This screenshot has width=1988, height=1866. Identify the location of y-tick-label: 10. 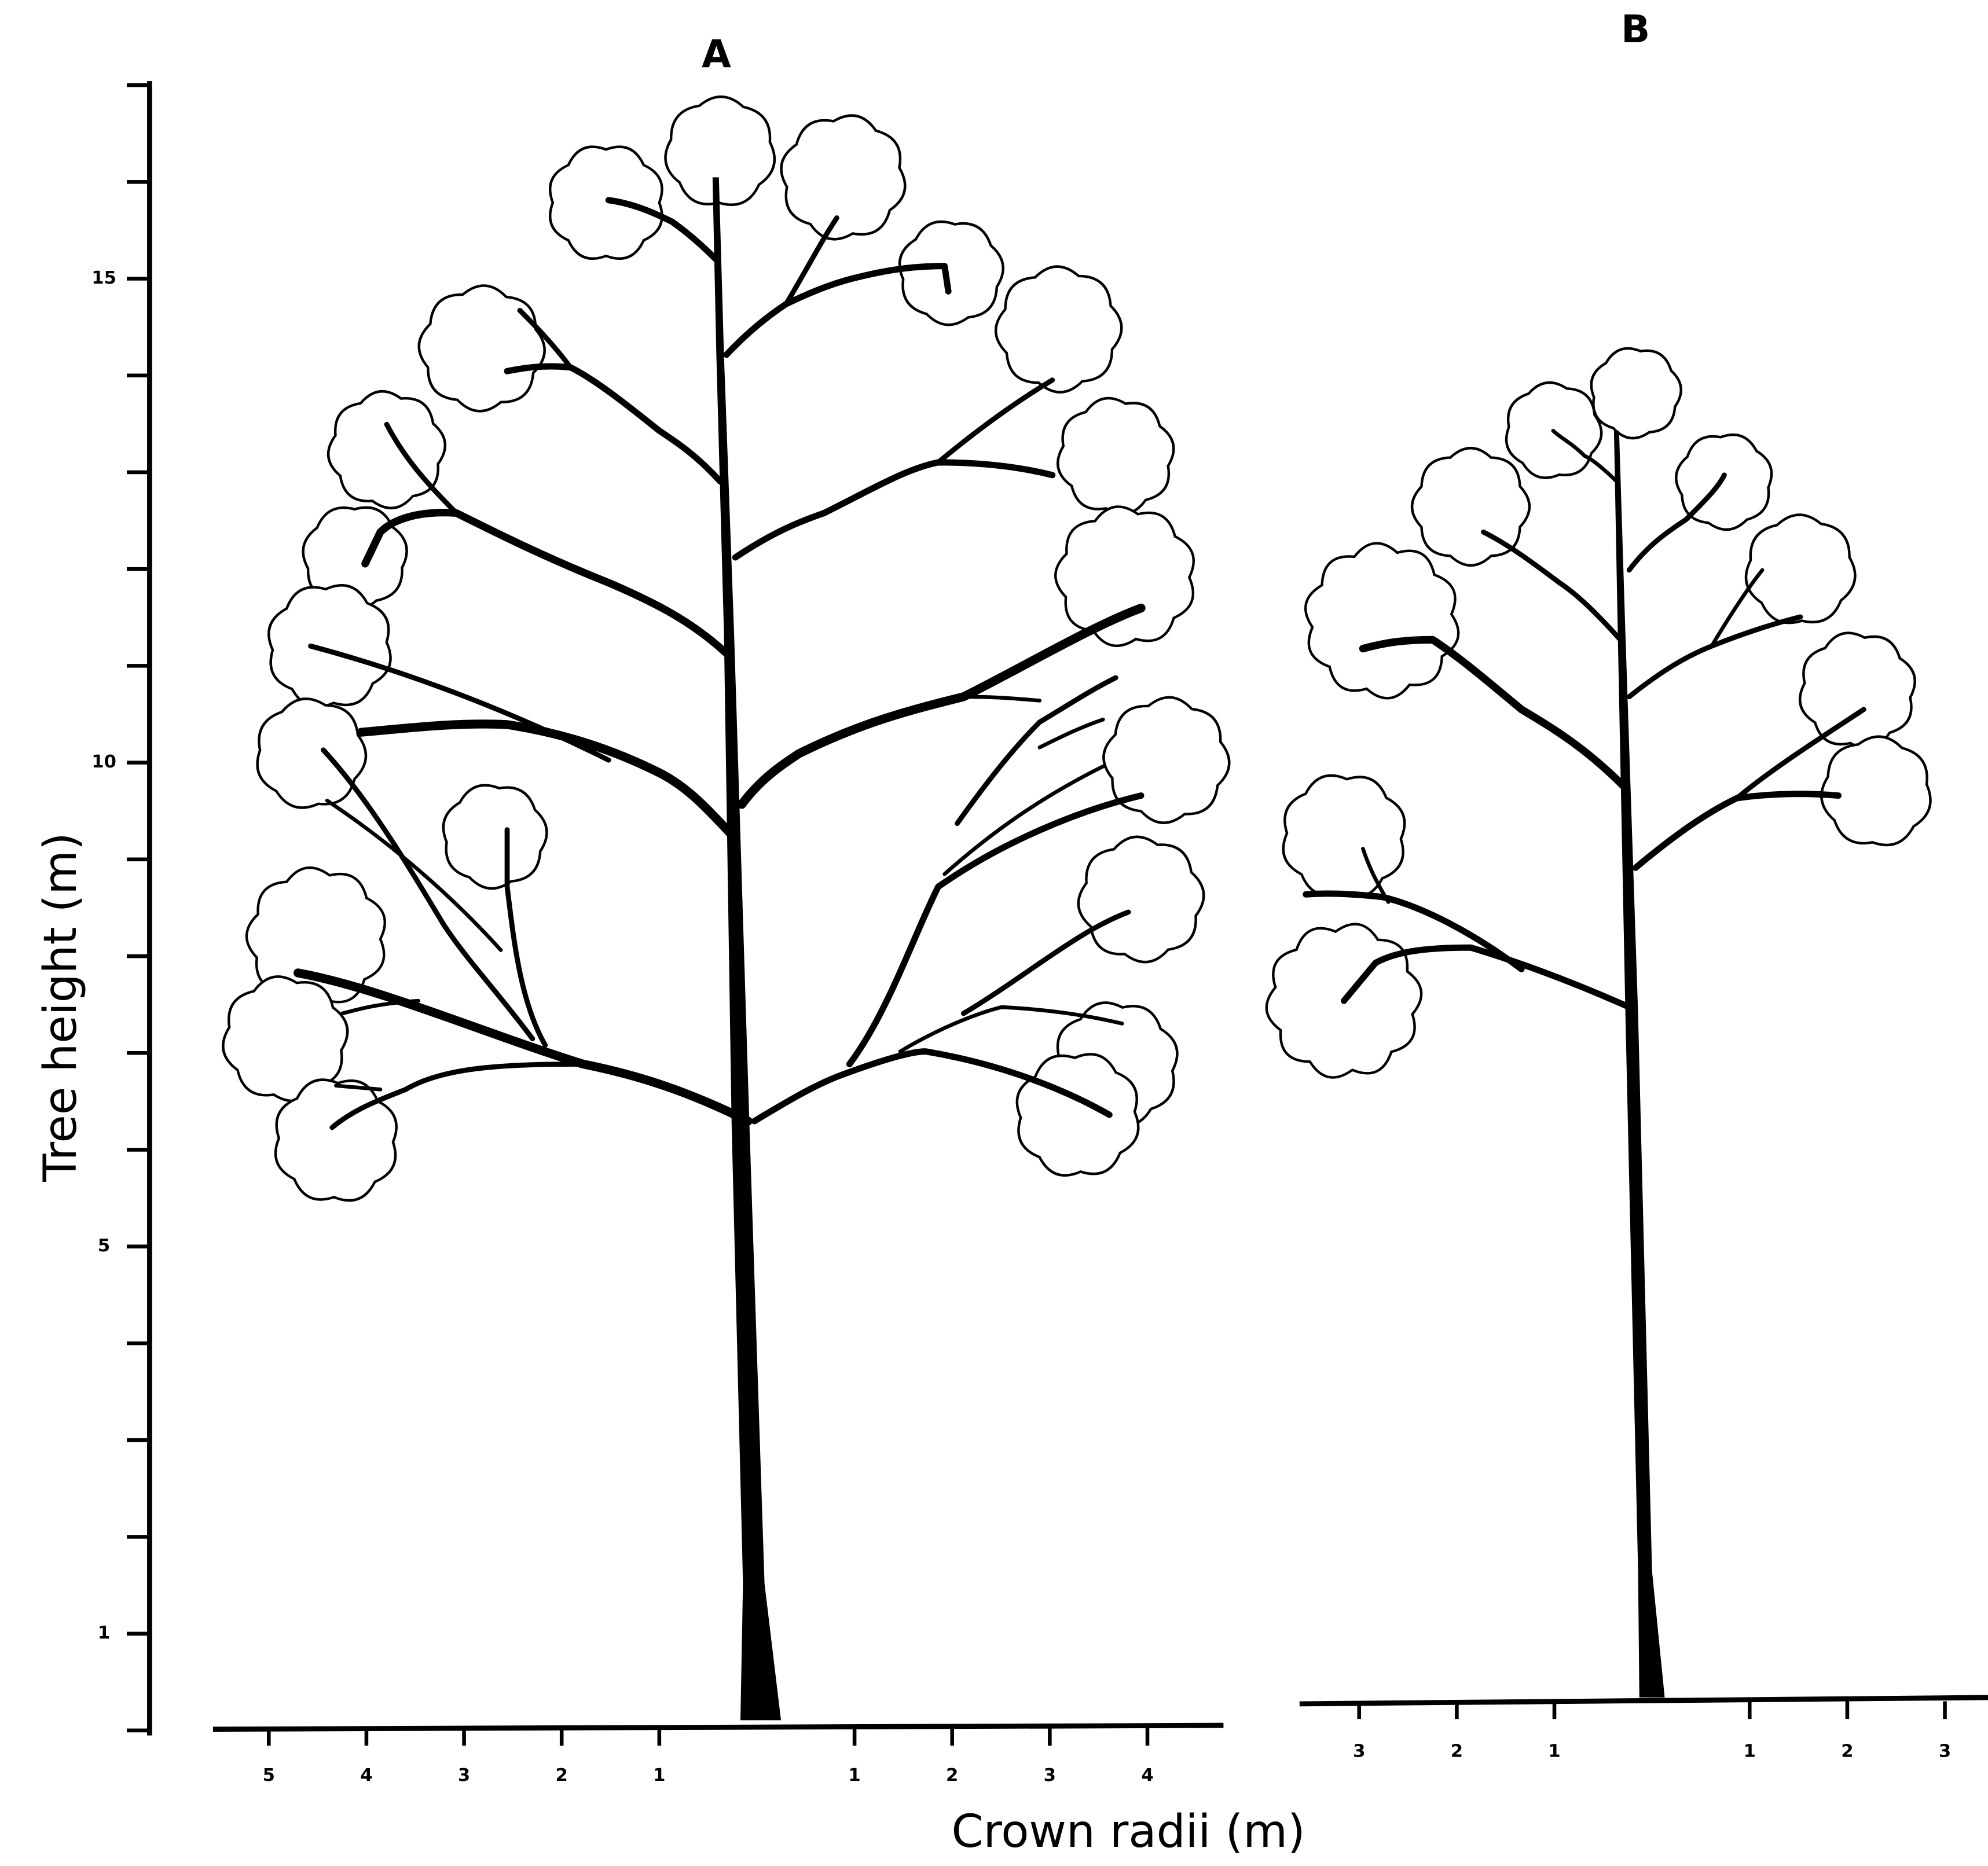
(104, 762).